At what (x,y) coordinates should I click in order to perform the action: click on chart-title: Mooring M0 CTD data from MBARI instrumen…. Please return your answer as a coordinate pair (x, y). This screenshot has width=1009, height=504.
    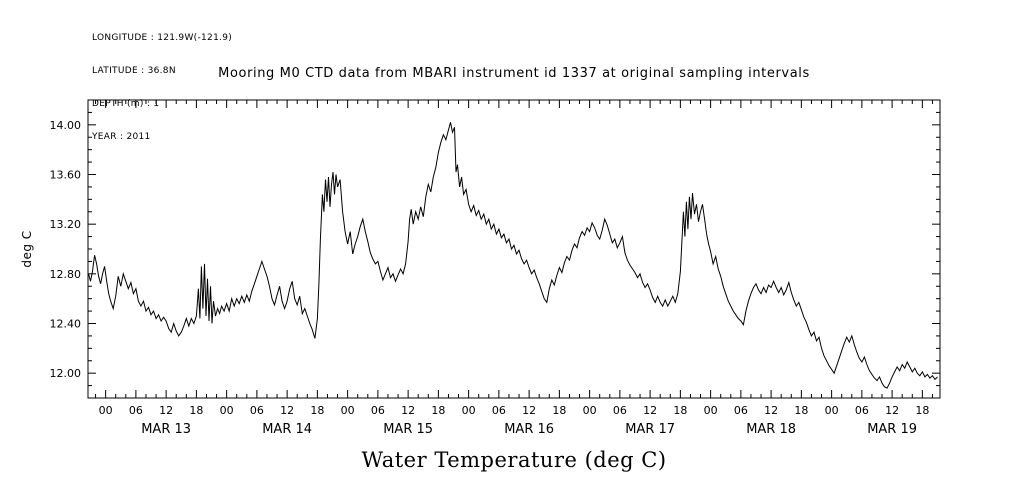
    Looking at the image, I should click on (514, 73).